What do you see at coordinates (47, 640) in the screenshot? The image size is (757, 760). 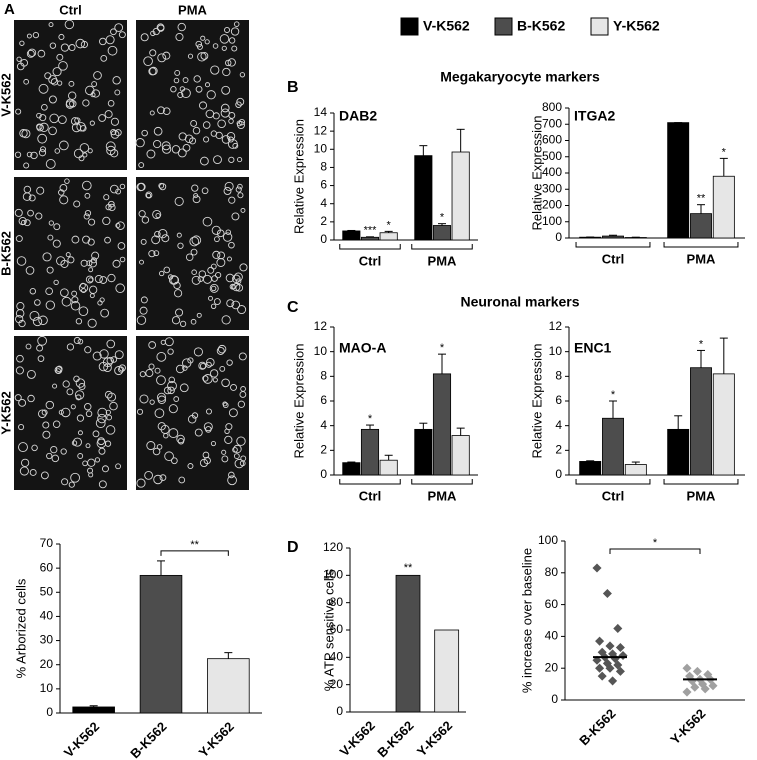 I see `y-tick-label: 30` at bounding box center [47, 640].